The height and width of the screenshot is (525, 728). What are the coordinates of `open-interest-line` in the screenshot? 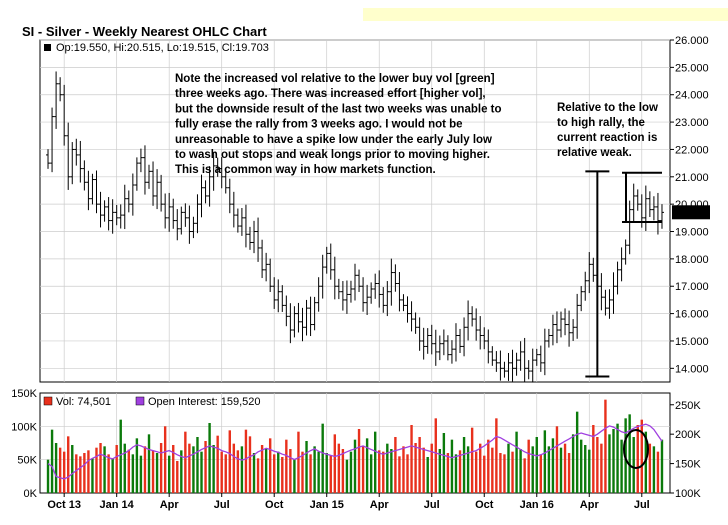 It's located at (355, 451).